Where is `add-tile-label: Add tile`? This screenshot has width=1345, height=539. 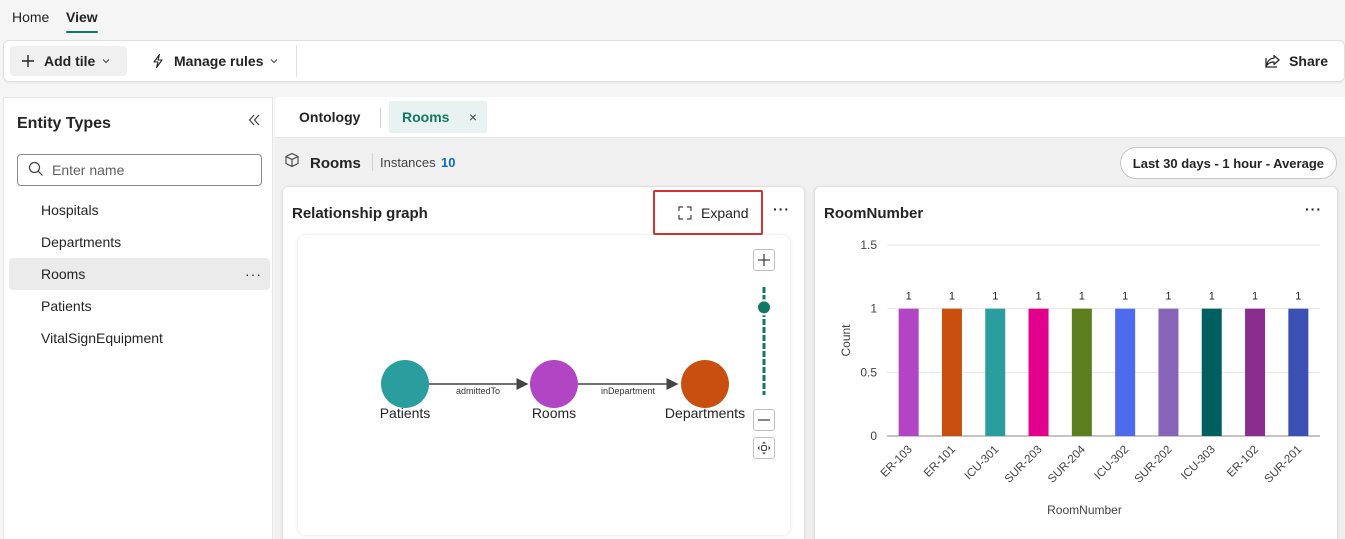 add-tile-label: Add tile is located at coordinates (70, 61).